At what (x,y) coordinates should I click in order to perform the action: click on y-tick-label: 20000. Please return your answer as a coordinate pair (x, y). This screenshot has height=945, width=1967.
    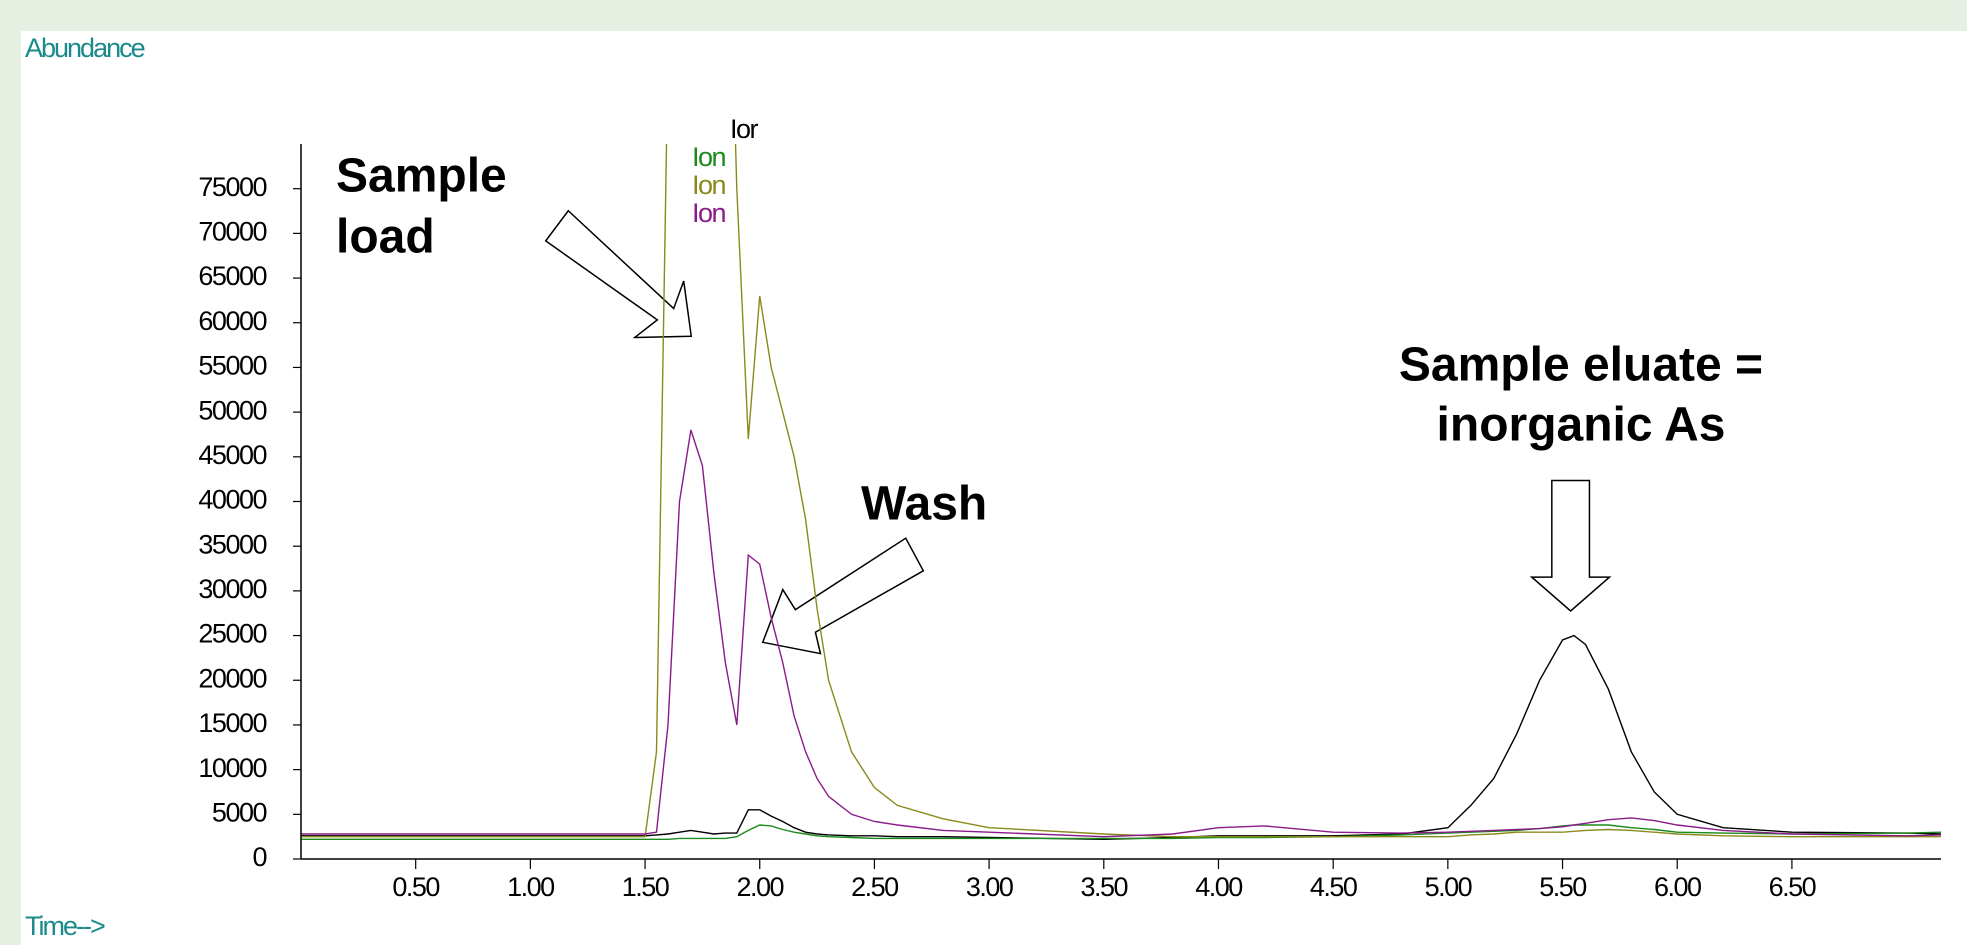
    Looking at the image, I should click on (232, 678).